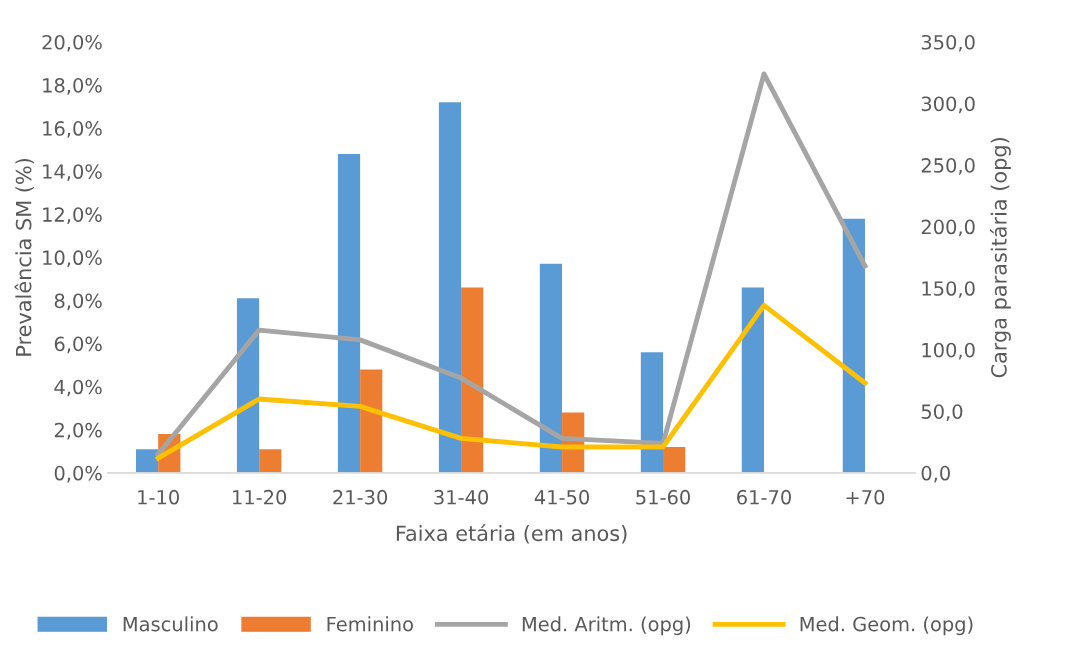 The width and height of the screenshot is (1077, 666). What do you see at coordinates (370, 624) in the screenshot?
I see `legend-label: Feminino` at bounding box center [370, 624].